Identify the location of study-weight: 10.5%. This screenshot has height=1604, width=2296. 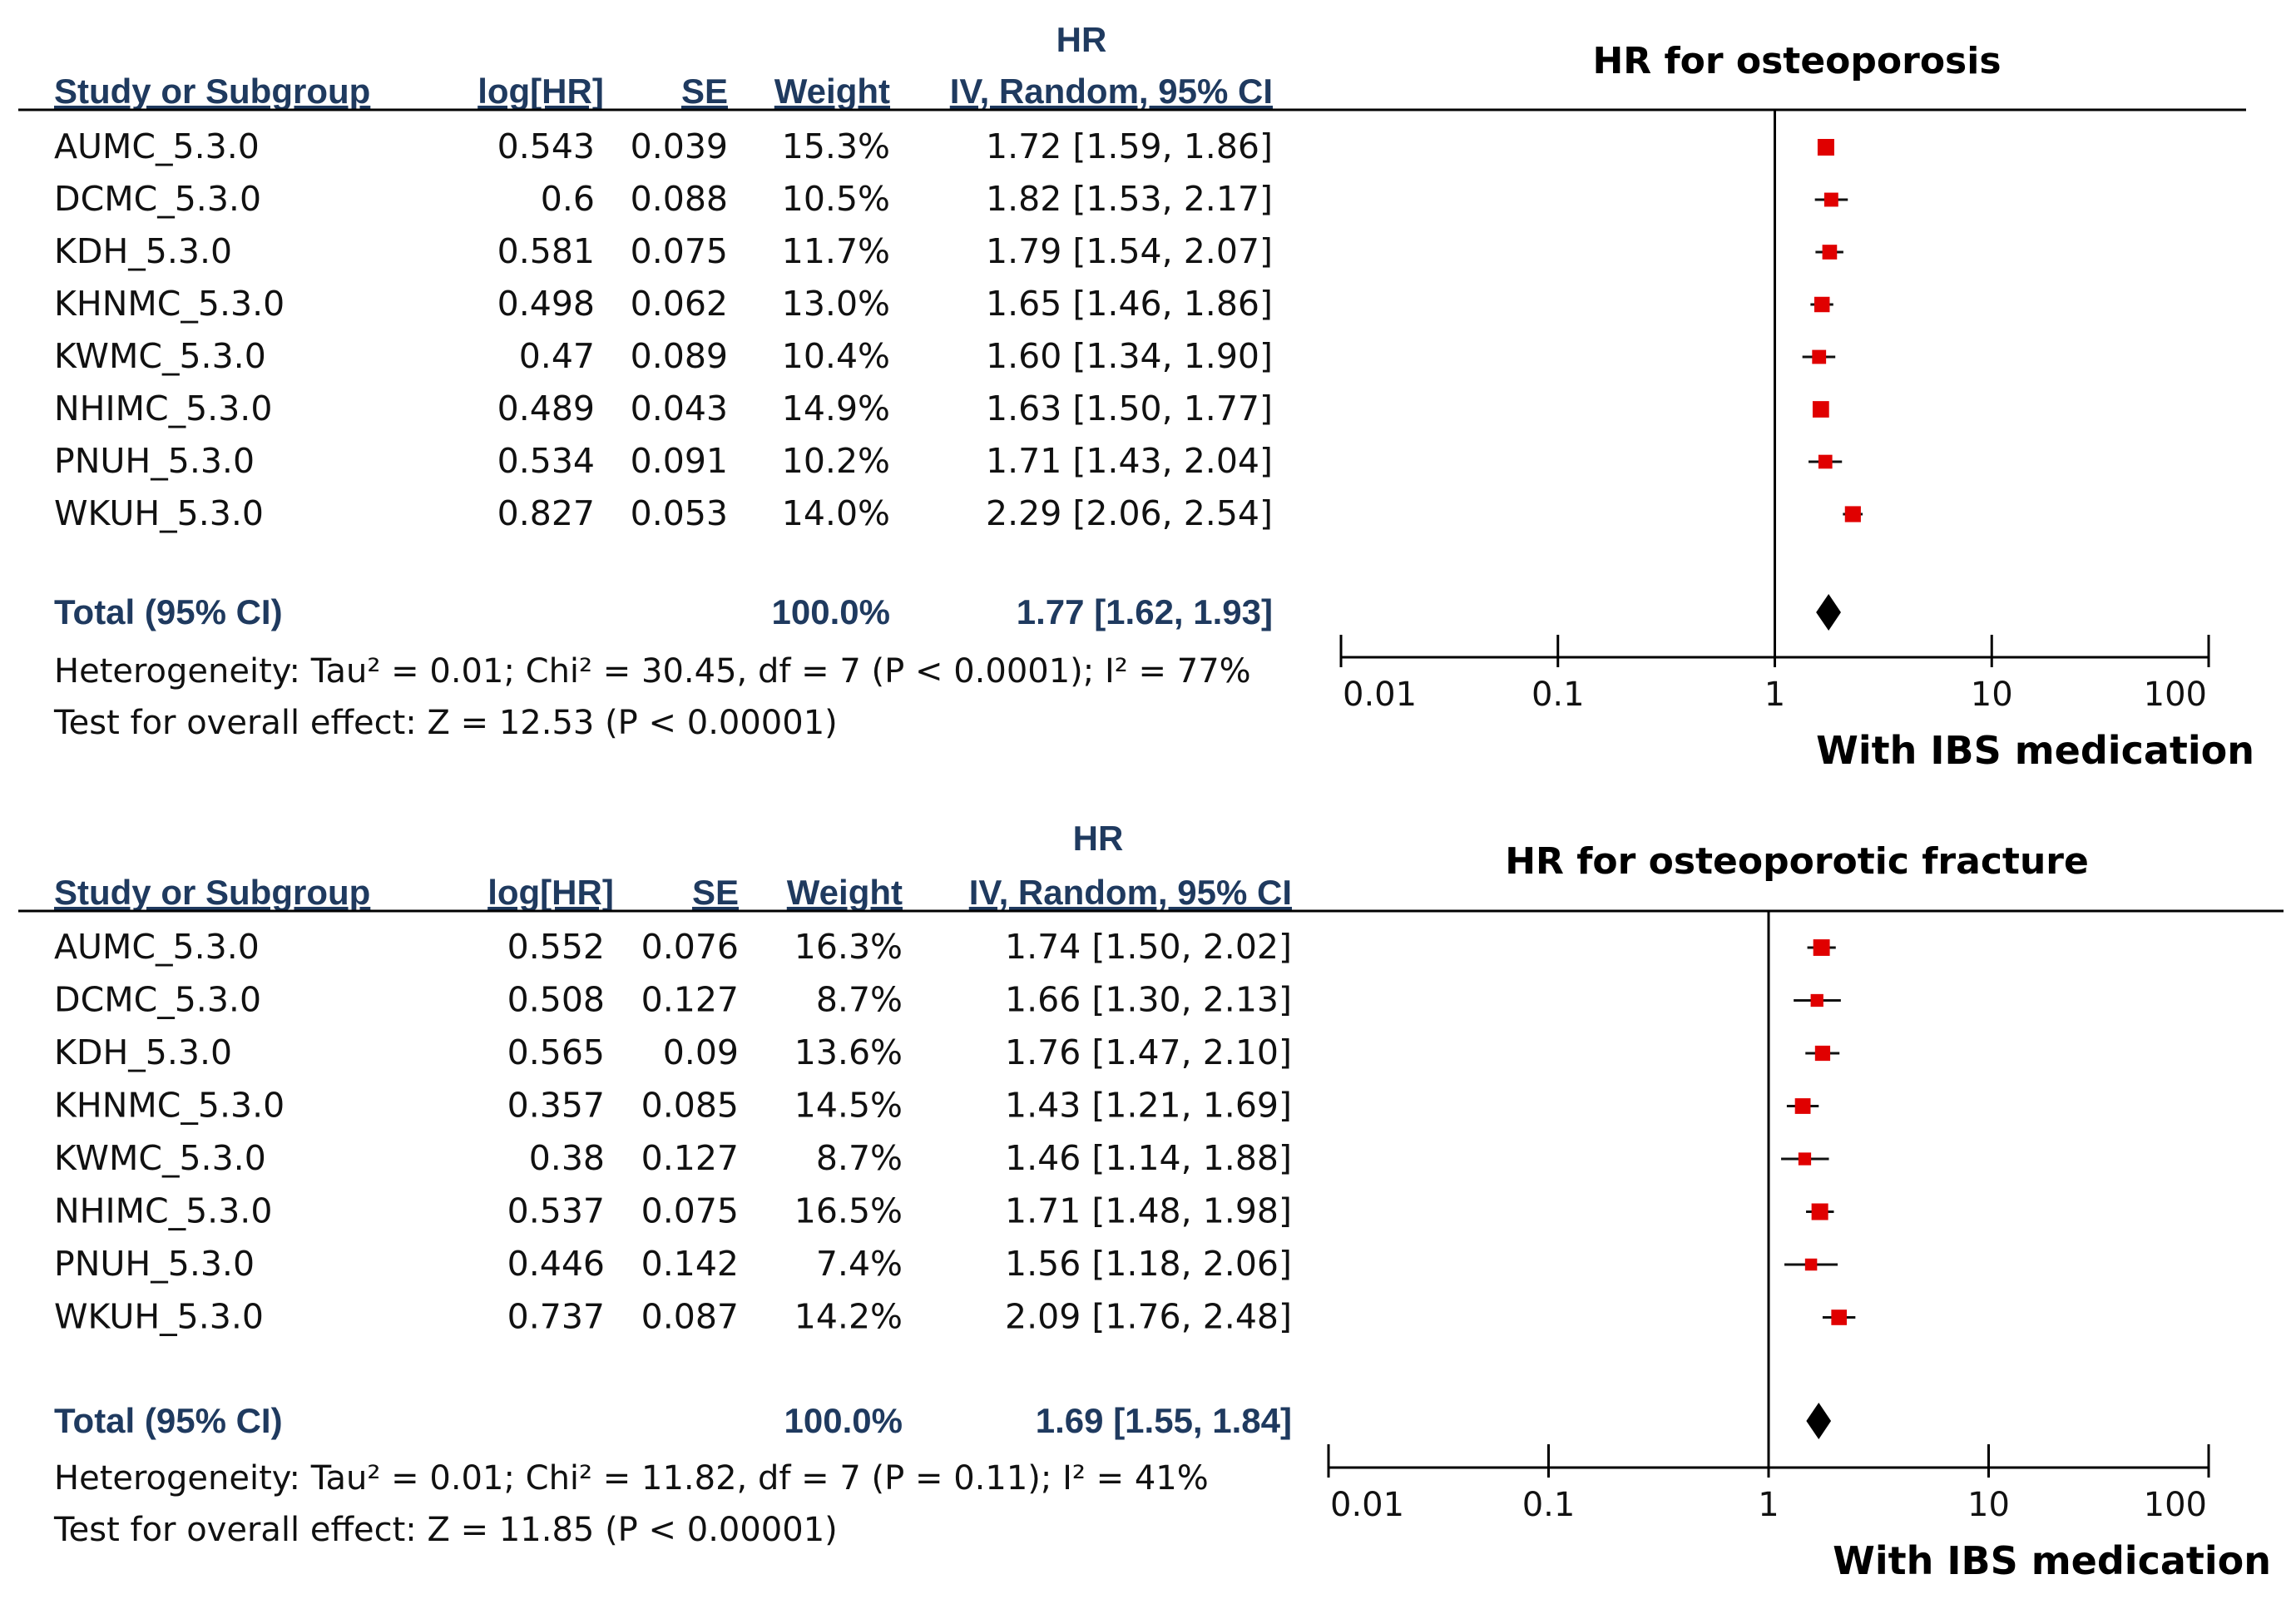
(836, 199).